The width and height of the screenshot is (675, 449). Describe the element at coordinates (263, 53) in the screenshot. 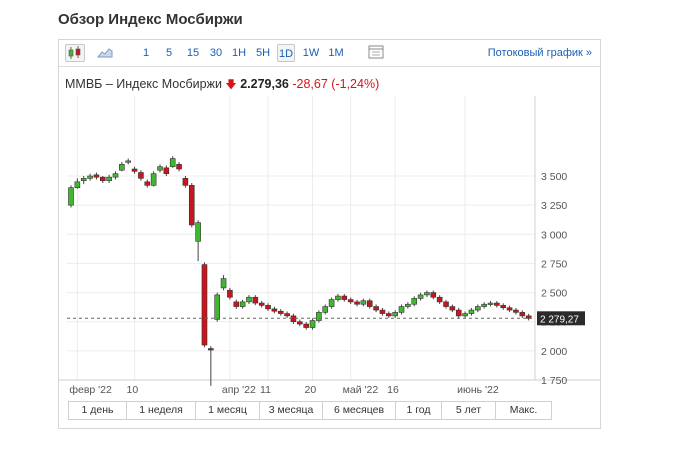

I see `interval-button-5h: 5H` at that location.